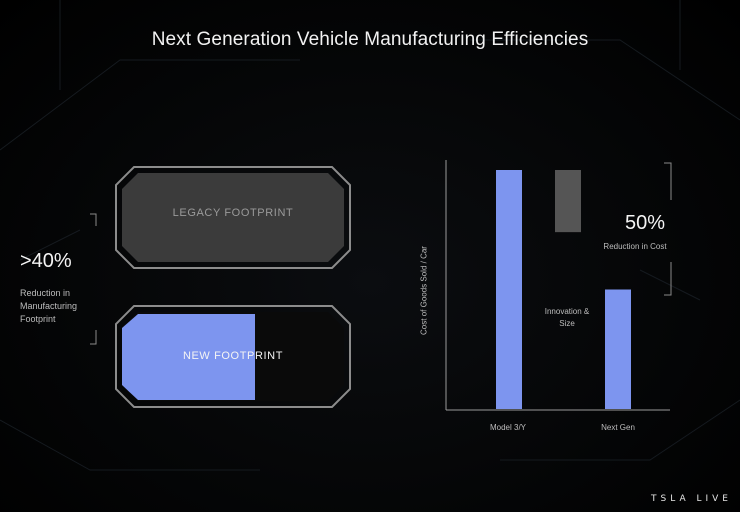 The height and width of the screenshot is (512, 740). I want to click on footprint-stat-value: >40%, so click(46, 261).